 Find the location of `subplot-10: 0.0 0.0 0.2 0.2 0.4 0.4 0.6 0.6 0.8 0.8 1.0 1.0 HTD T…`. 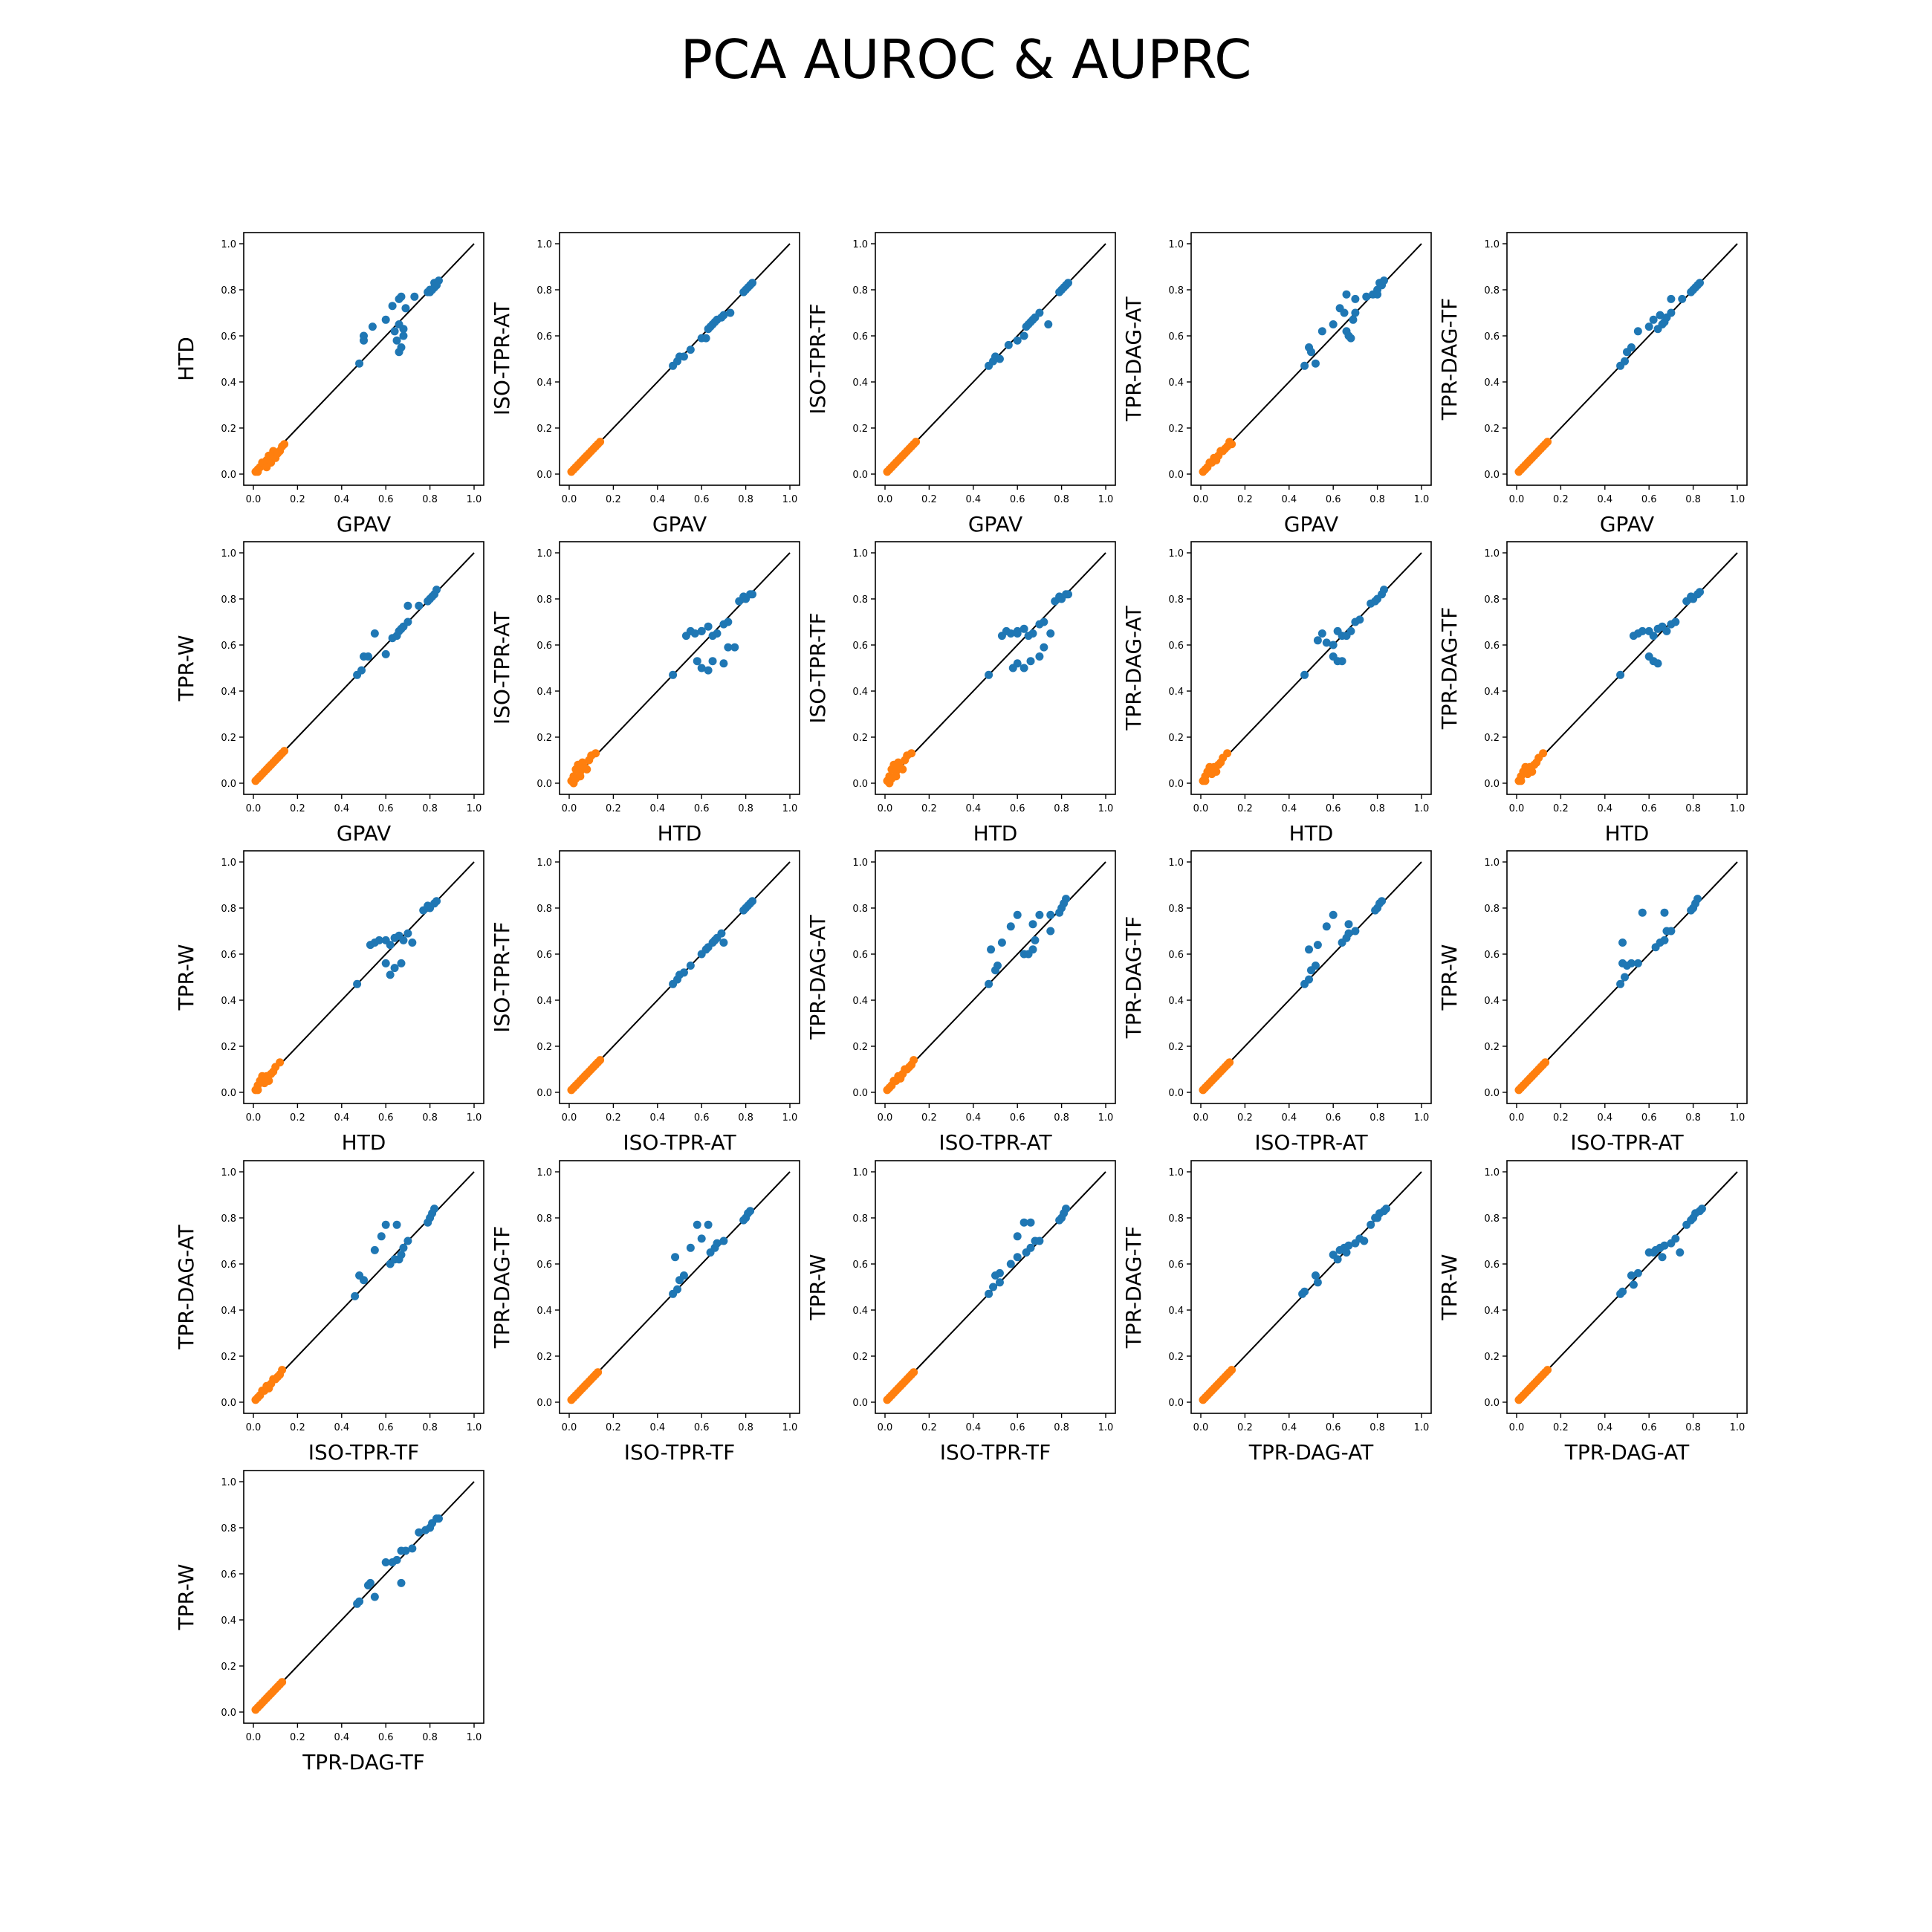

subplot-10: 0.0 0.0 0.2 0.2 0.4 0.4 0.6 0.6 0.8 0.8 1.0 1.0 HTD T… is located at coordinates (1592, 693).